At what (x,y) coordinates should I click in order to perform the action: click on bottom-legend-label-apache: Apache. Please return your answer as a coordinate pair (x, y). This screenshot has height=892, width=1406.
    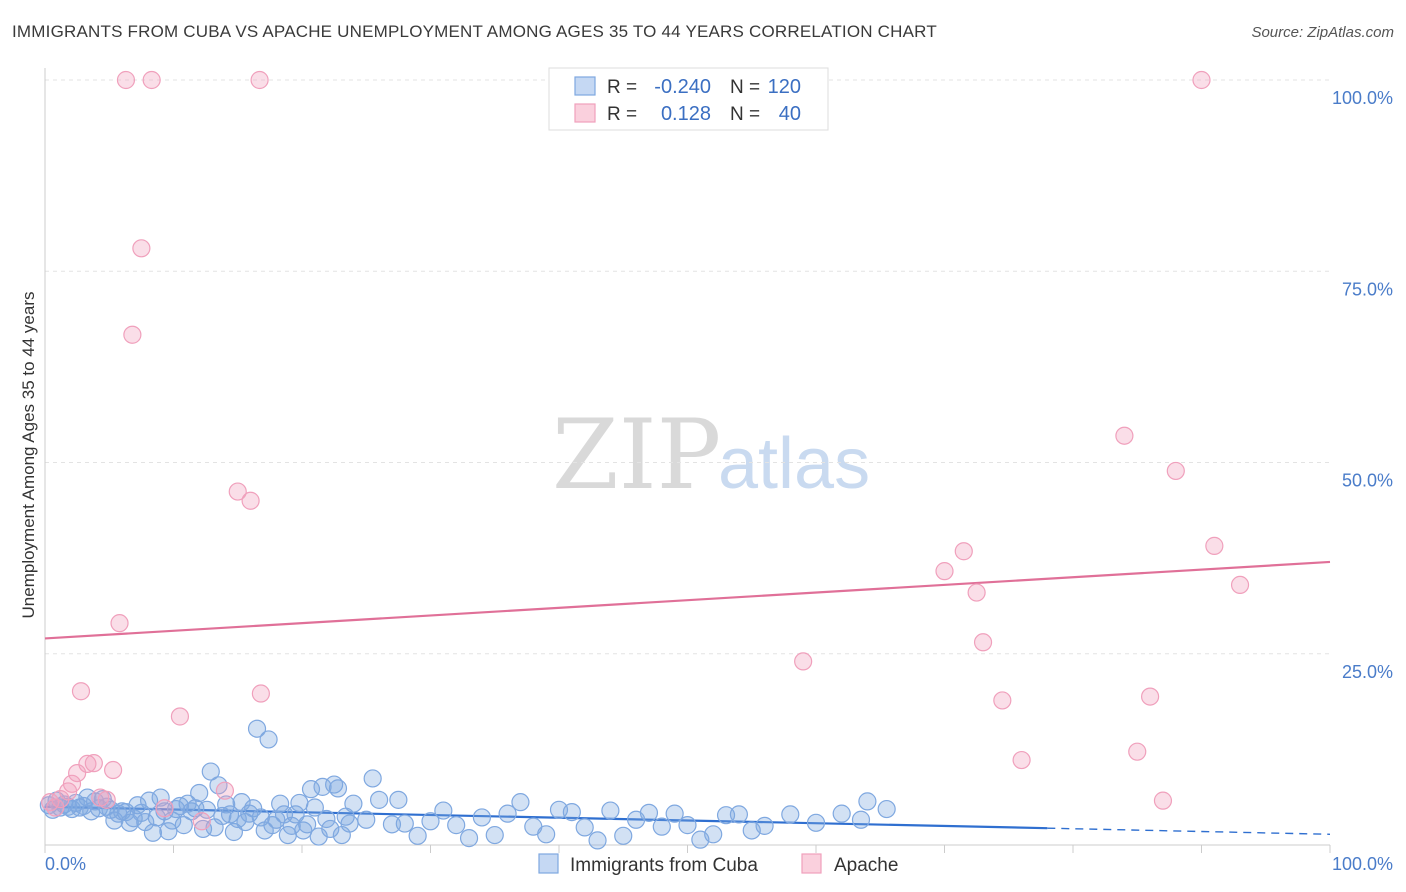
    Looking at the image, I should click on (866, 865).